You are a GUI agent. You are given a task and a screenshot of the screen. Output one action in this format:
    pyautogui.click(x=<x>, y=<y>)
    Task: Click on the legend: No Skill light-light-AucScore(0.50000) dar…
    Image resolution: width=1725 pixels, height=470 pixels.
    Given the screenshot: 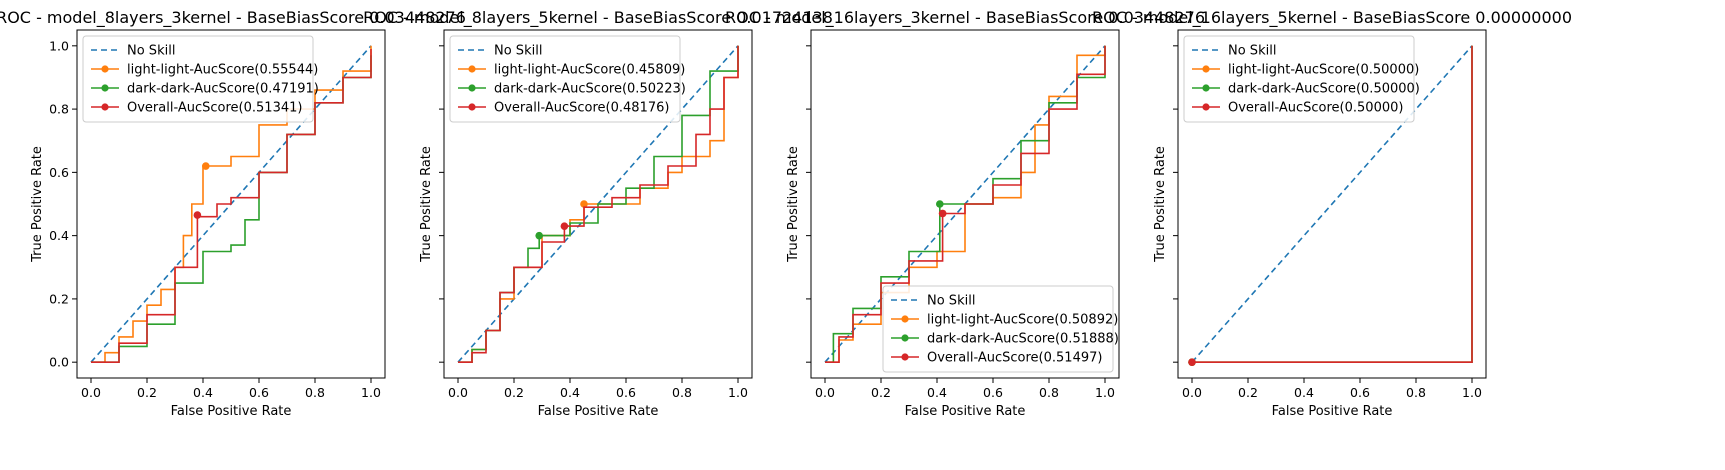 What is the action you would take?
    pyautogui.click(x=1301, y=79)
    